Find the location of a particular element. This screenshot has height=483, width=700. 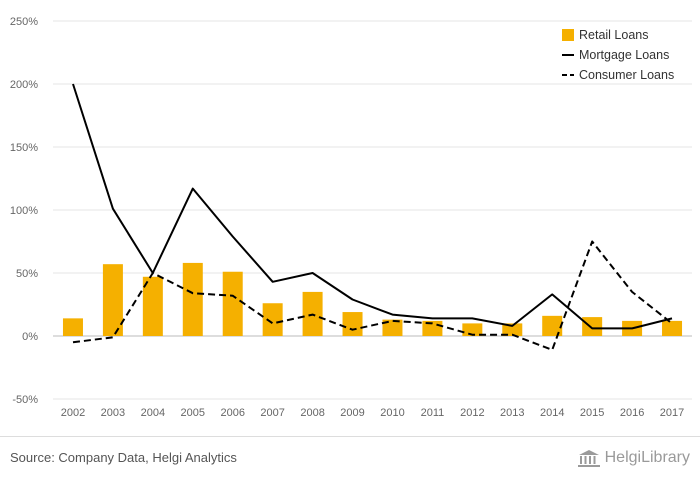

y-tick-label: 100% is located at coordinates (24, 211).